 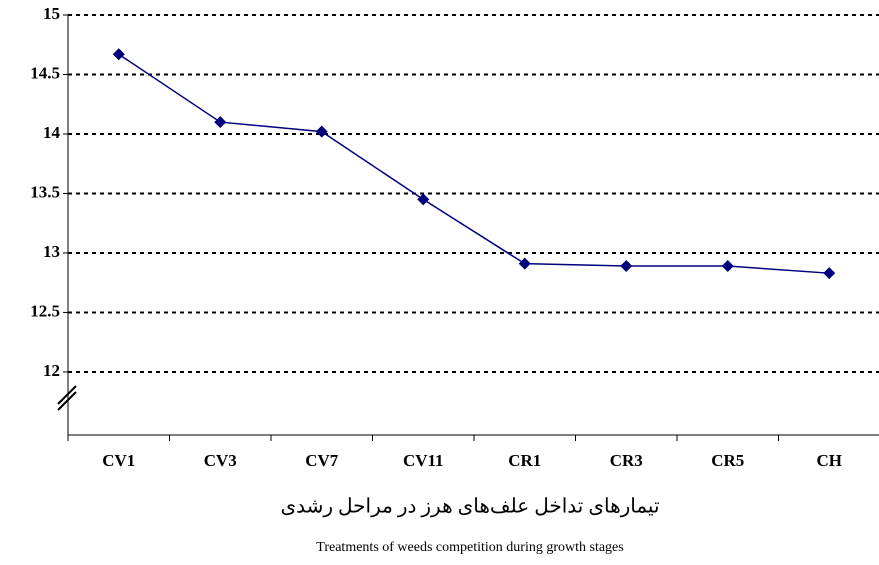 What do you see at coordinates (45, 72) in the screenshot?
I see `y-tick-label: 14.5` at bounding box center [45, 72].